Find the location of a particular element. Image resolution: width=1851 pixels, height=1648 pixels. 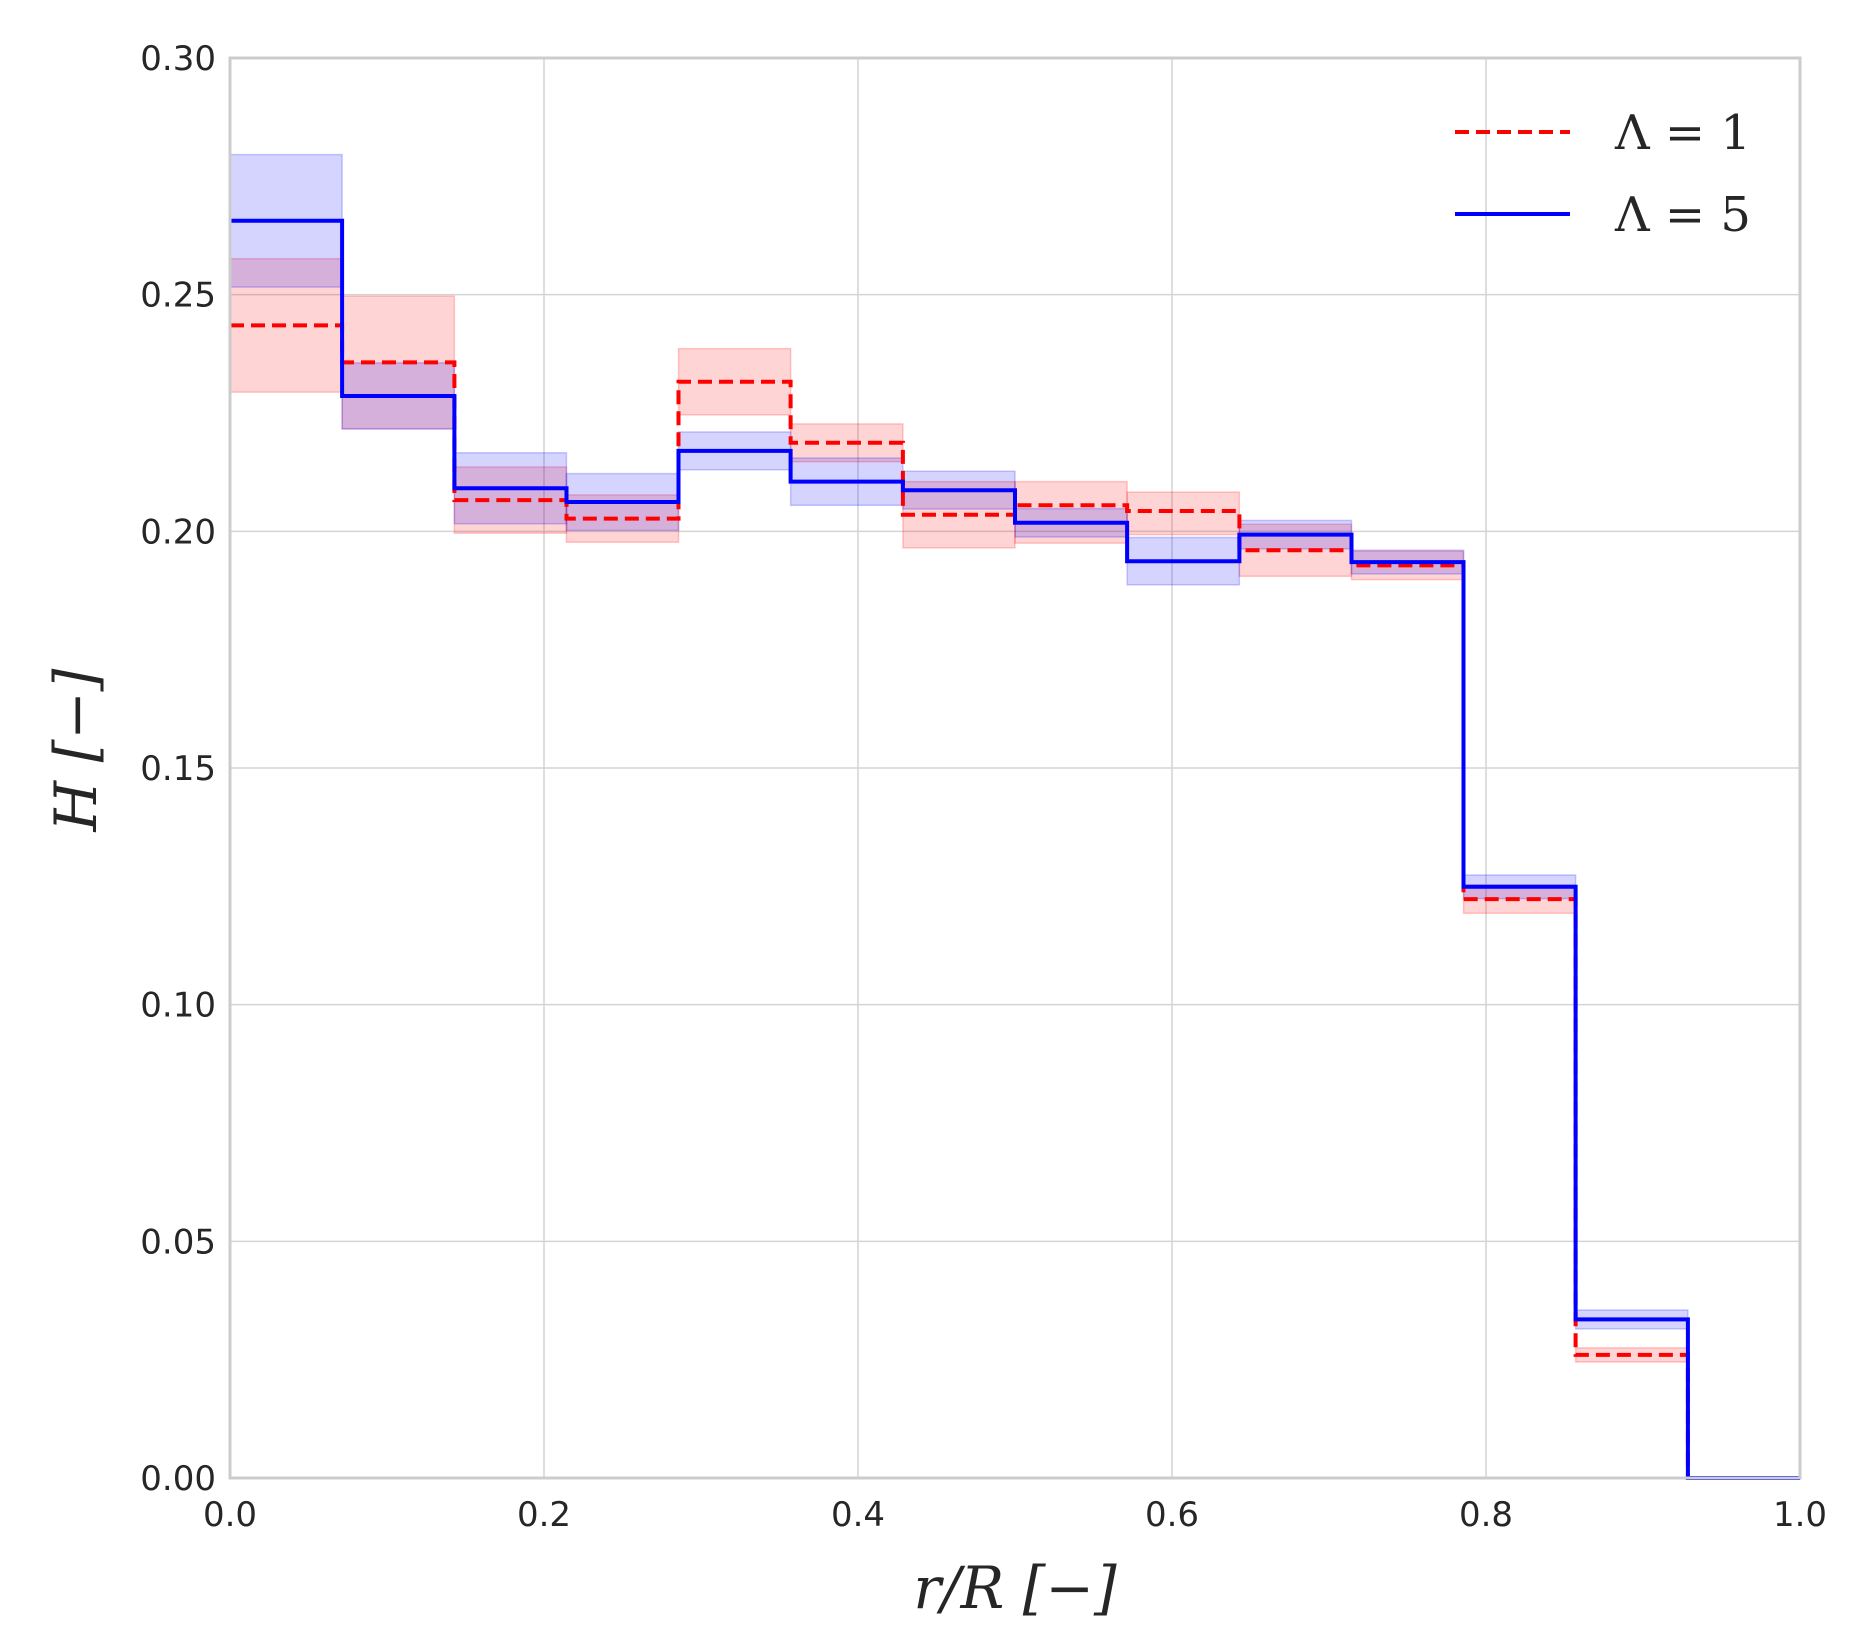

x-tick-label: 0.8 is located at coordinates (1486, 1515).